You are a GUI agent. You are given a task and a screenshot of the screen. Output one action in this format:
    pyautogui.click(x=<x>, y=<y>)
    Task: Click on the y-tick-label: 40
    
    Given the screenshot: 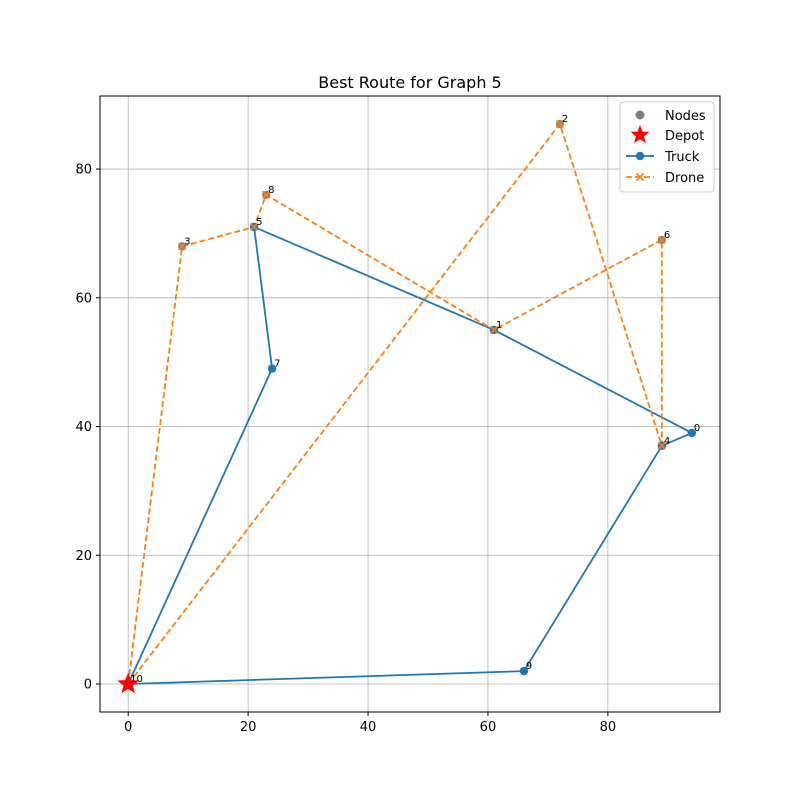 What is the action you would take?
    pyautogui.click(x=83, y=427)
    